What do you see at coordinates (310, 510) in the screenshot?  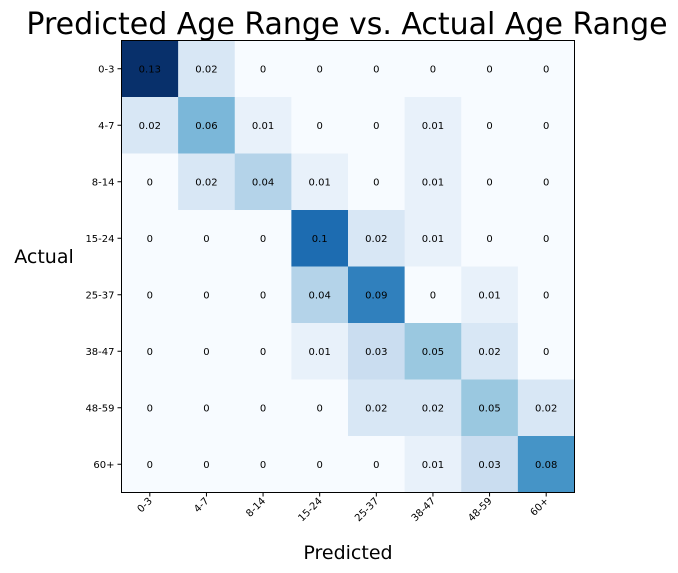 I see `x-tick-label: 15-24` at bounding box center [310, 510].